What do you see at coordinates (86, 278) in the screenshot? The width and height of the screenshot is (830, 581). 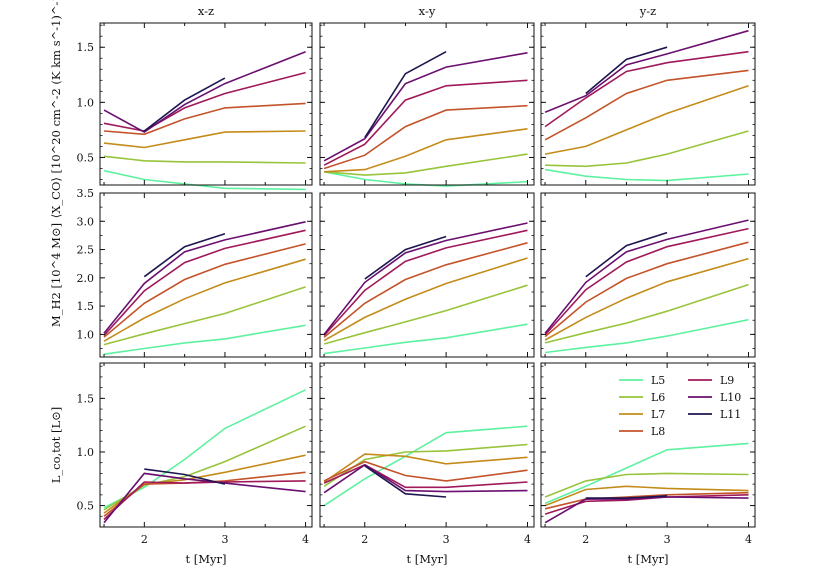 I see `y-tick-label: 2.0` at bounding box center [86, 278].